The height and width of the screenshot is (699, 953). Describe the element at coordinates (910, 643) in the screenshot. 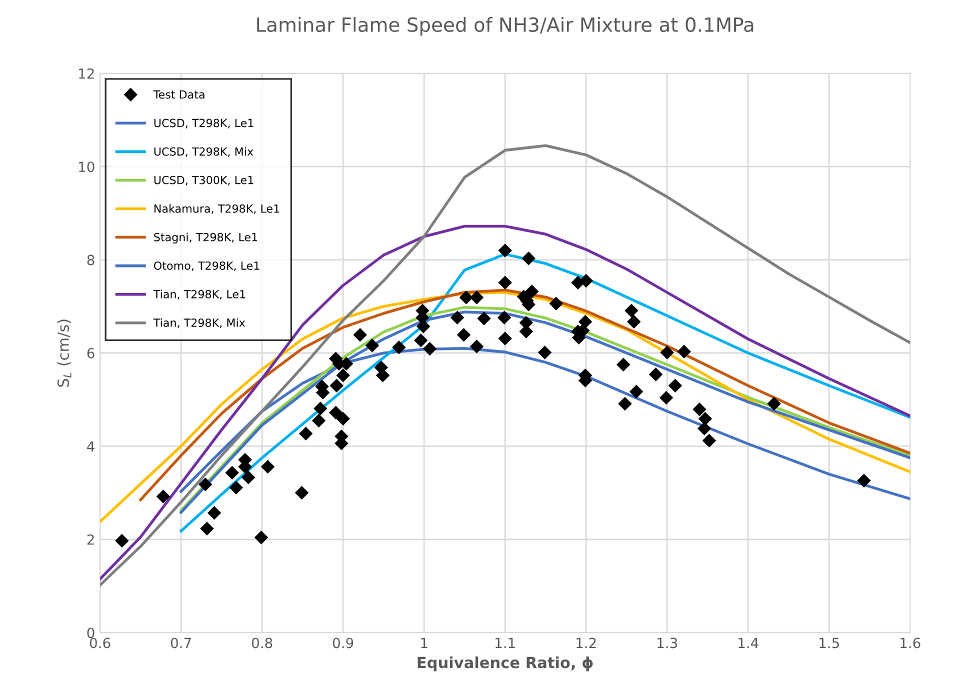

I see `x-tick-label: 1.6` at that location.